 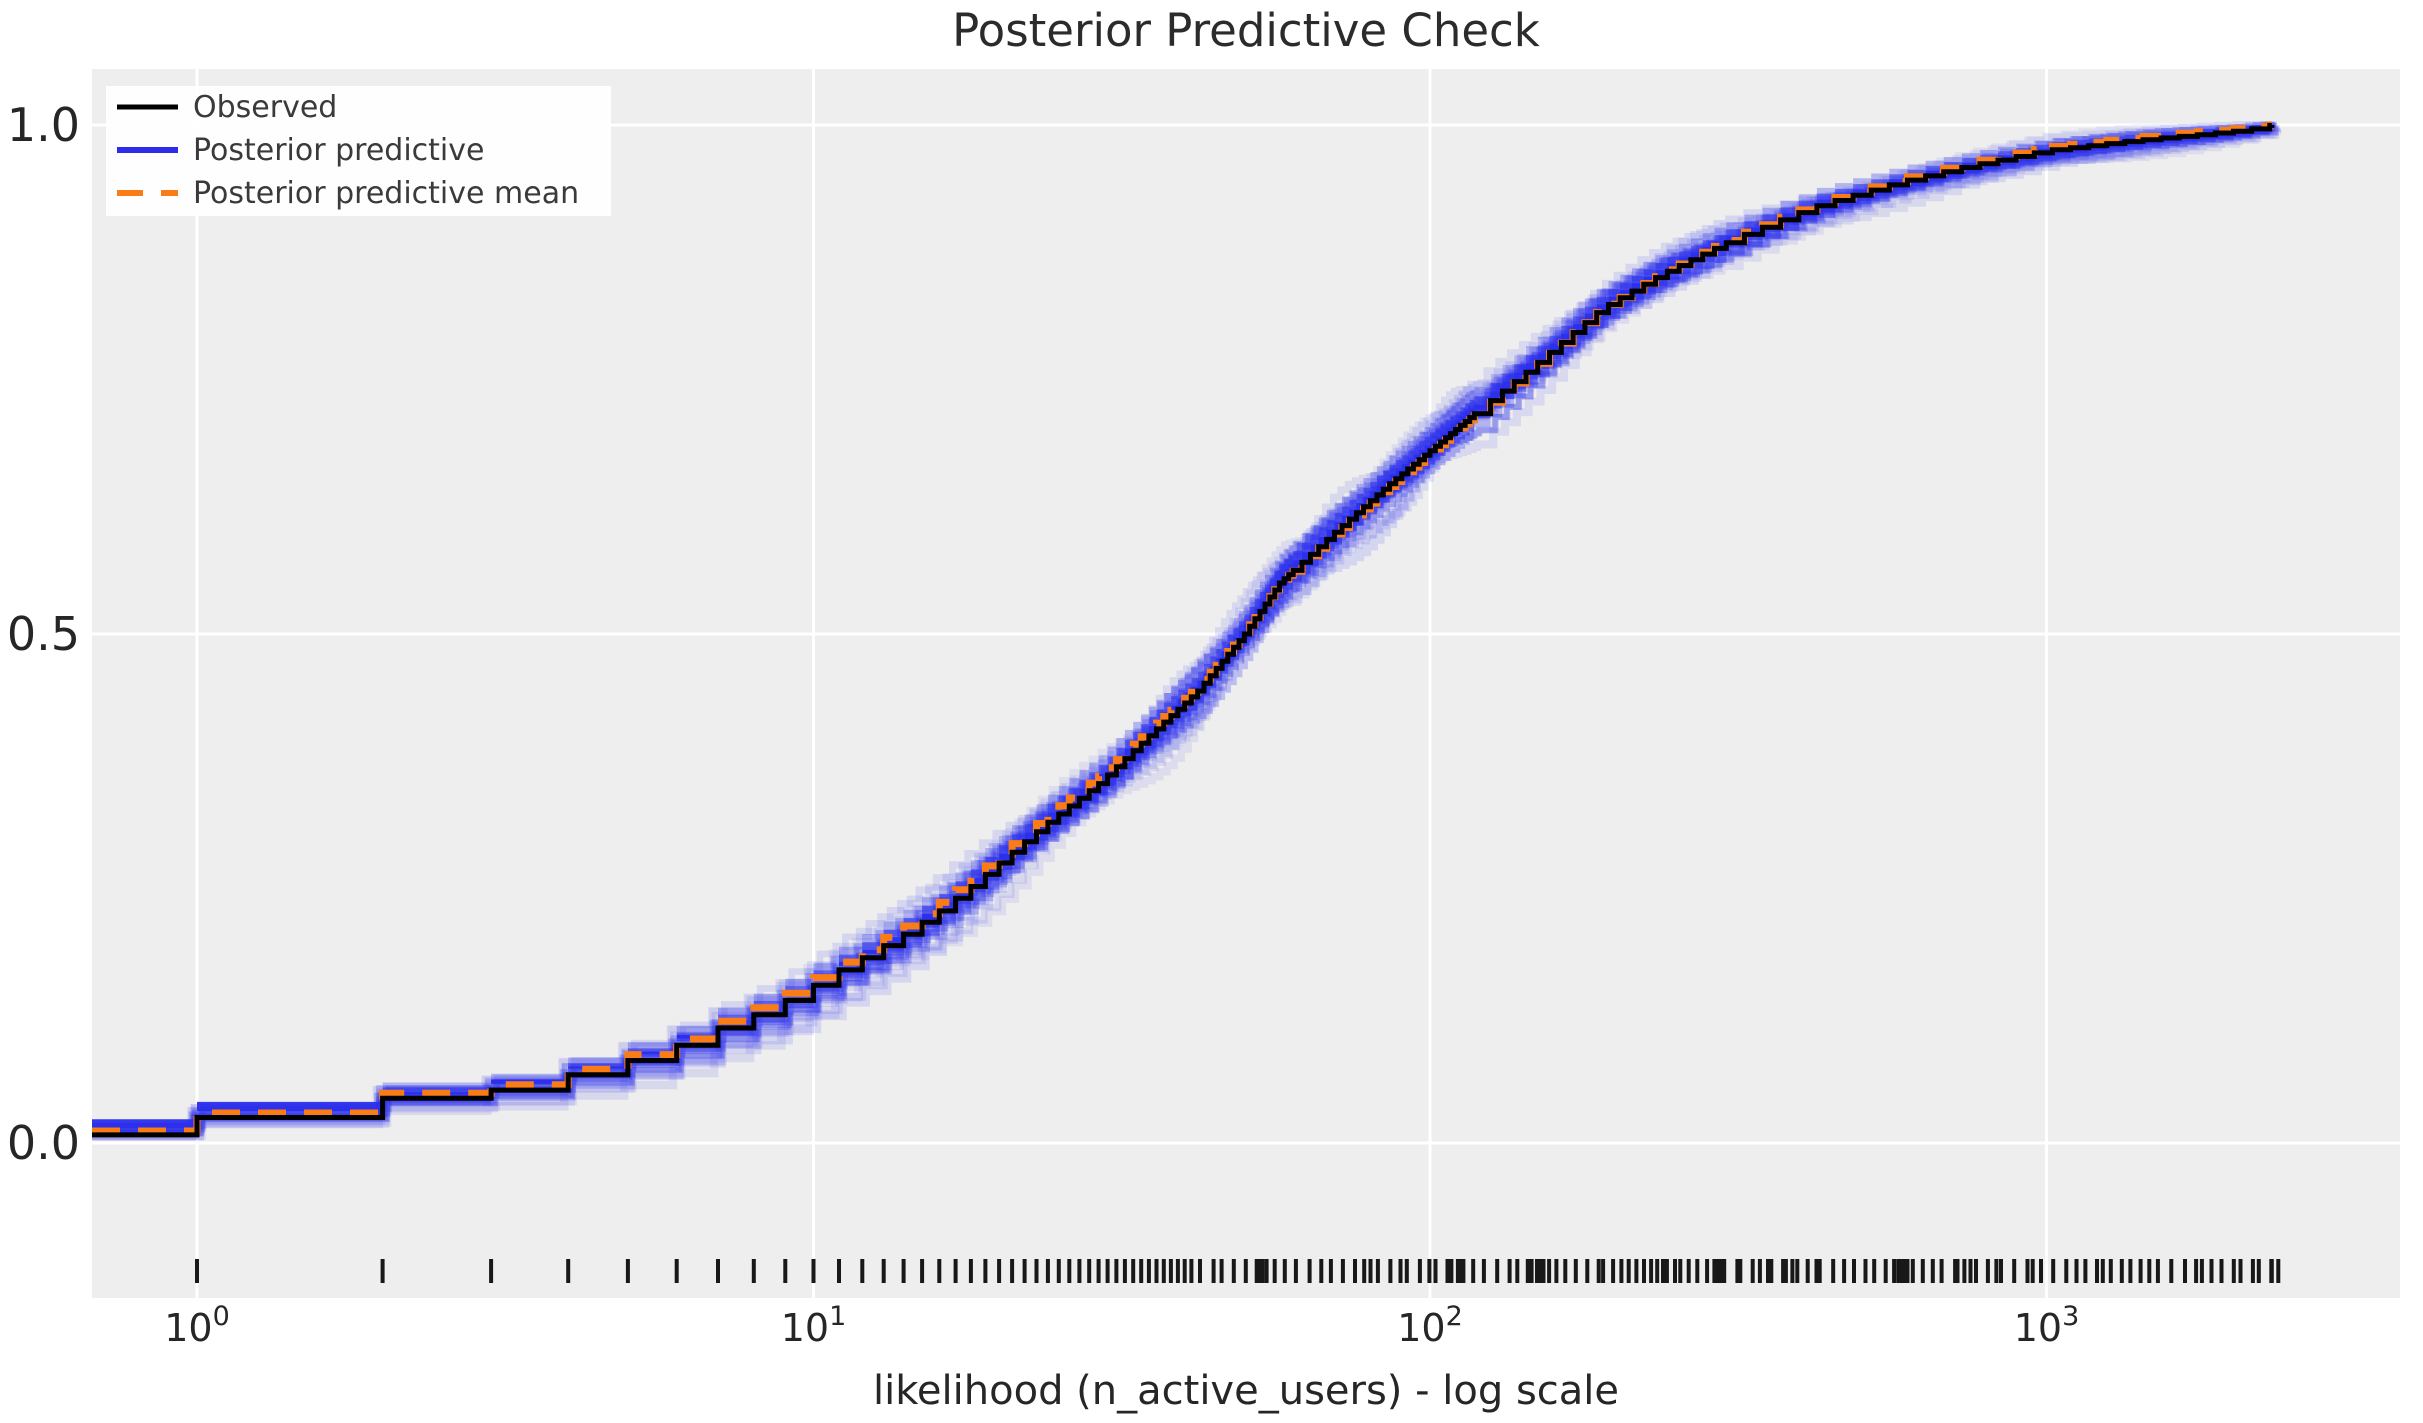 I want to click on rug-ticks-path, so click(x=1238, y=1271).